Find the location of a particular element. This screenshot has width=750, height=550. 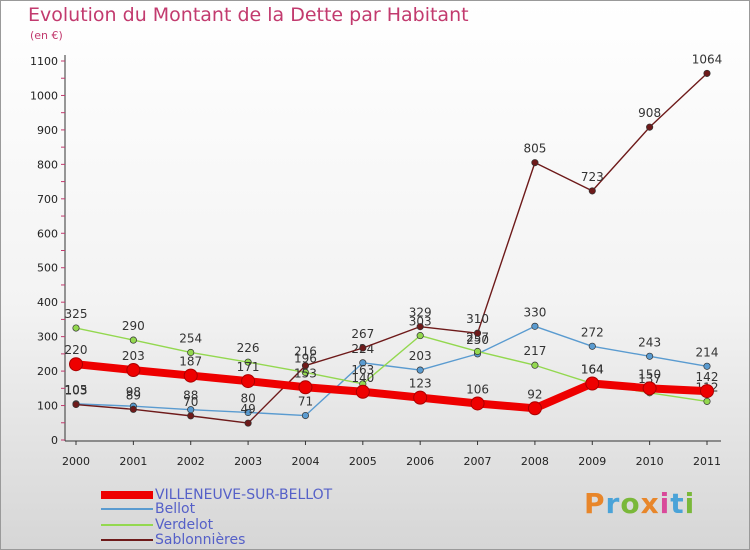

logo-letter: r is located at coordinates (613, 503).